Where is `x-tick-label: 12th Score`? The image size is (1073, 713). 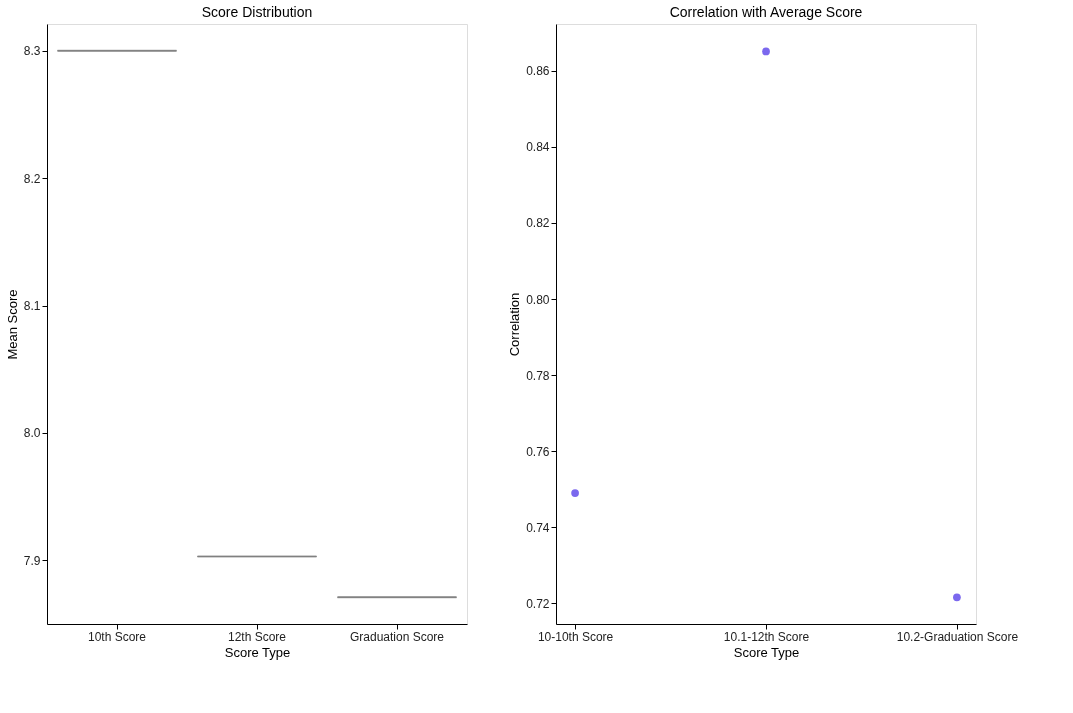 x-tick-label: 12th Score is located at coordinates (257, 636).